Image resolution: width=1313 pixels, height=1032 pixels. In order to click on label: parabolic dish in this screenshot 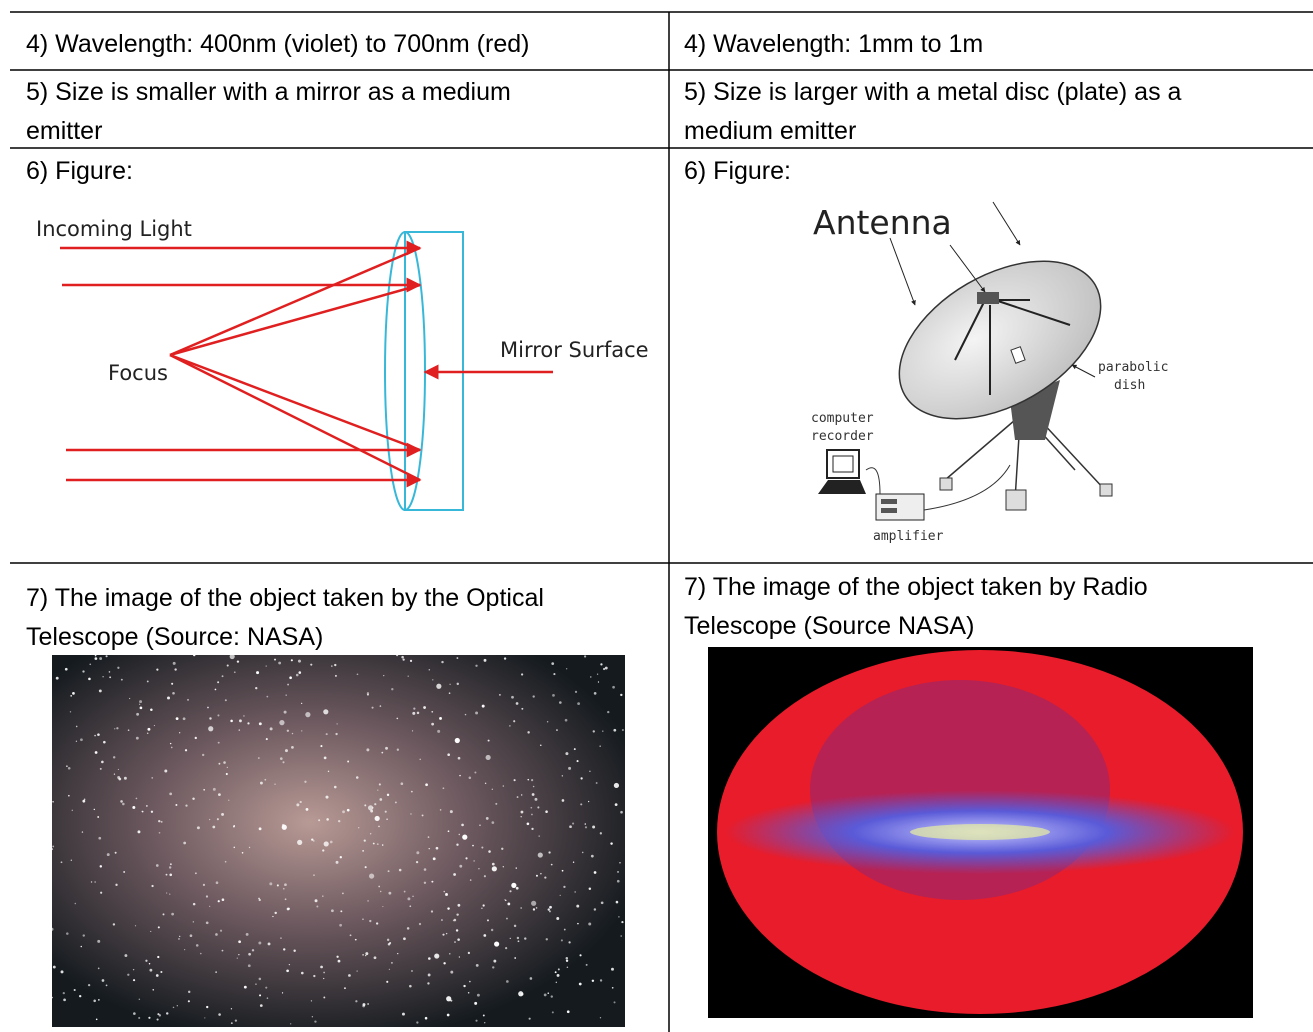, I will do `click(1133, 376)`.